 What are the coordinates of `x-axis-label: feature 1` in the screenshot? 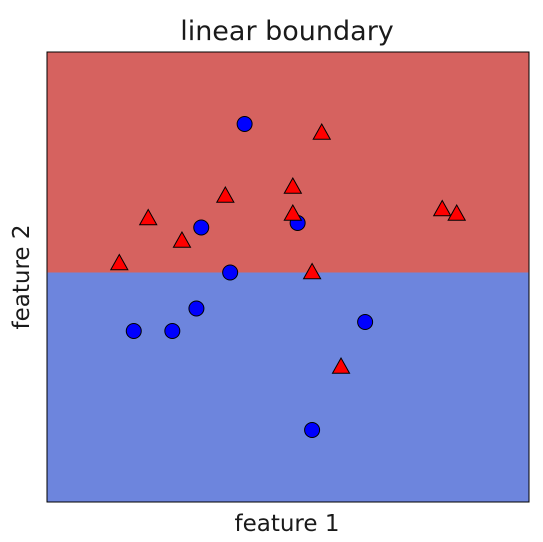 It's located at (287, 524).